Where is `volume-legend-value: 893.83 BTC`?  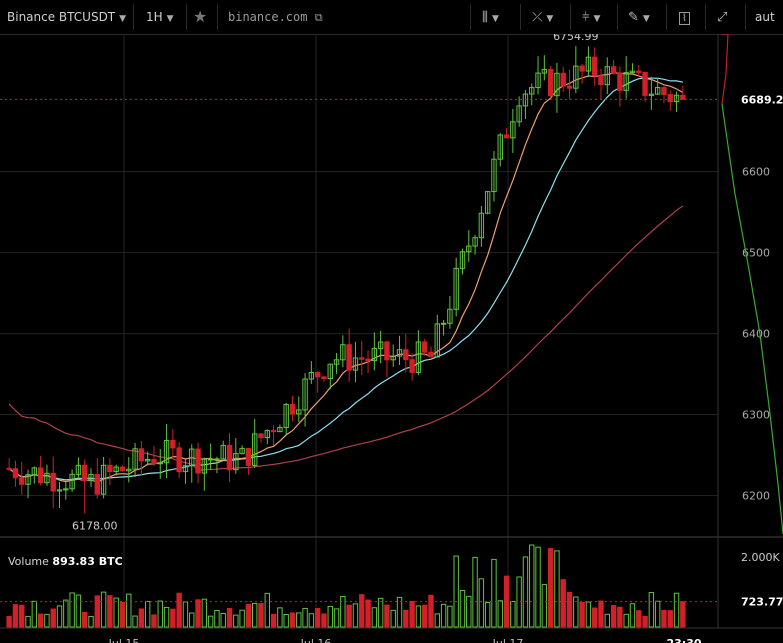
volume-legend-value: 893.83 BTC is located at coordinates (87, 561).